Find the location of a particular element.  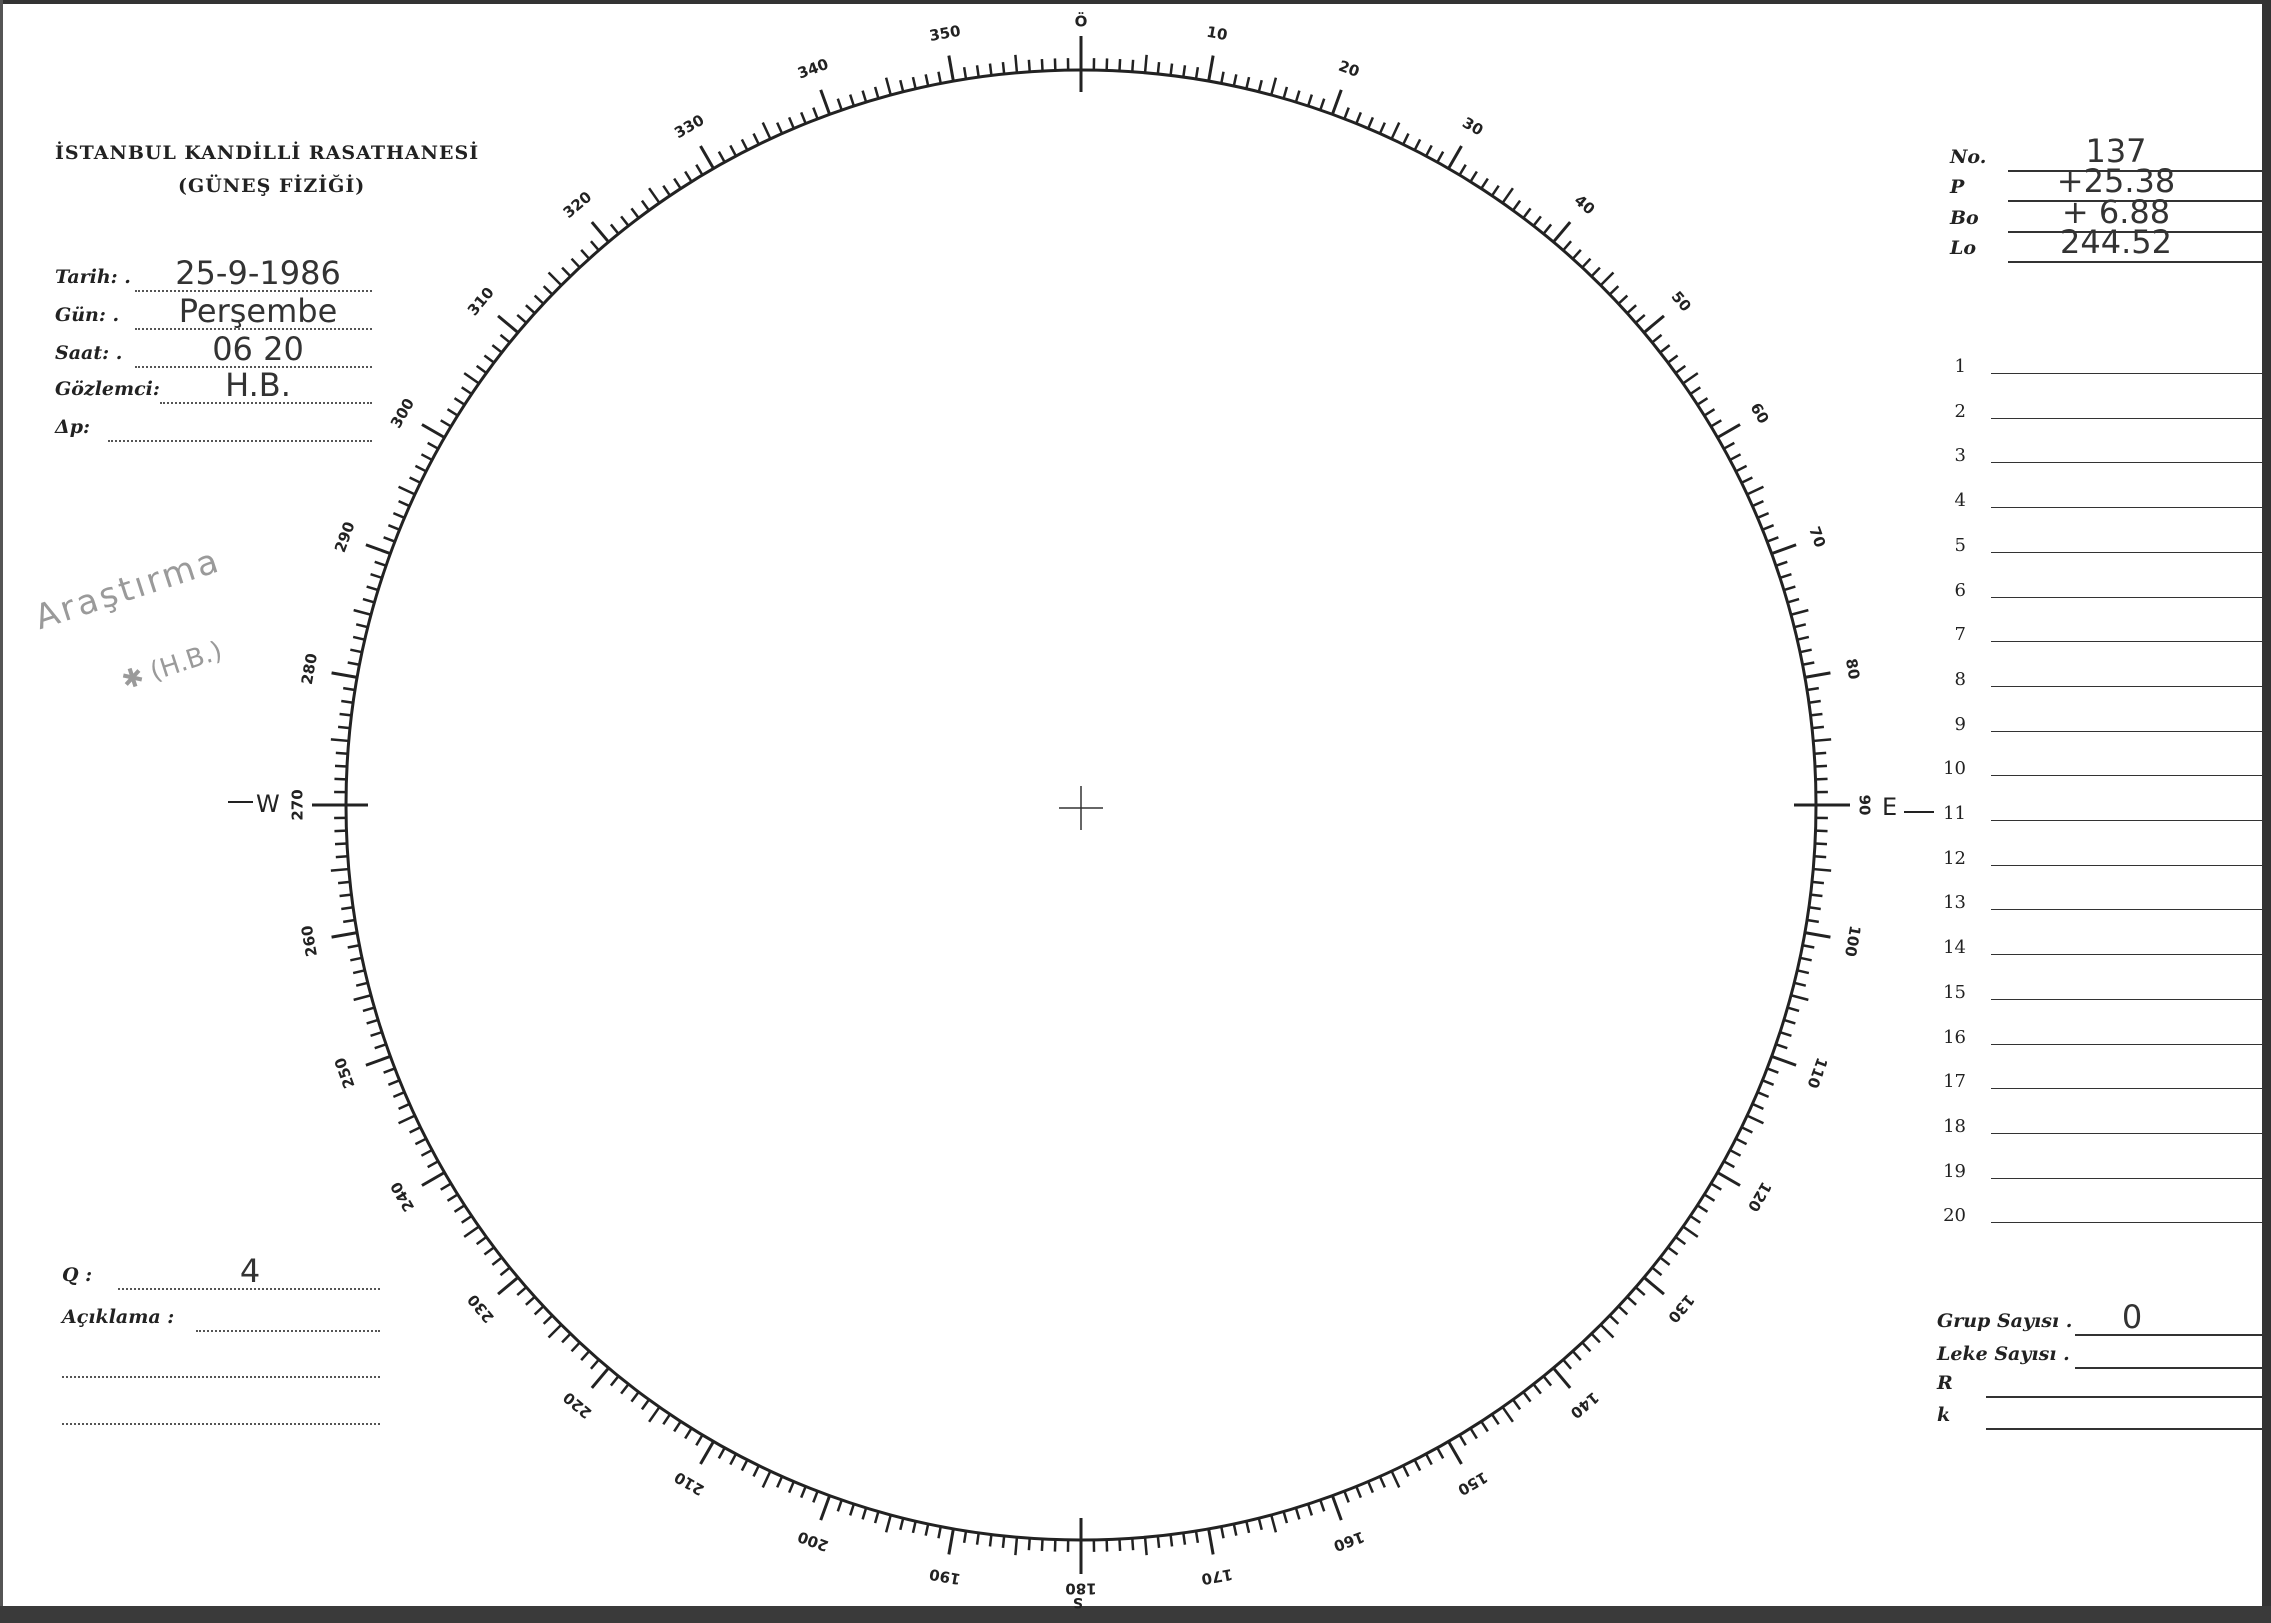

observation-label: Tarih: . is located at coordinates (93, 277).